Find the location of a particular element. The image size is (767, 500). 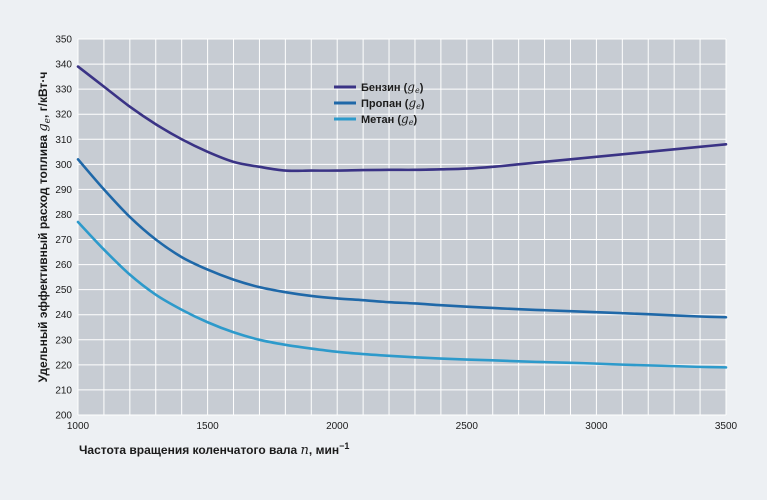

y-tick-label: 220 is located at coordinates (63, 365).